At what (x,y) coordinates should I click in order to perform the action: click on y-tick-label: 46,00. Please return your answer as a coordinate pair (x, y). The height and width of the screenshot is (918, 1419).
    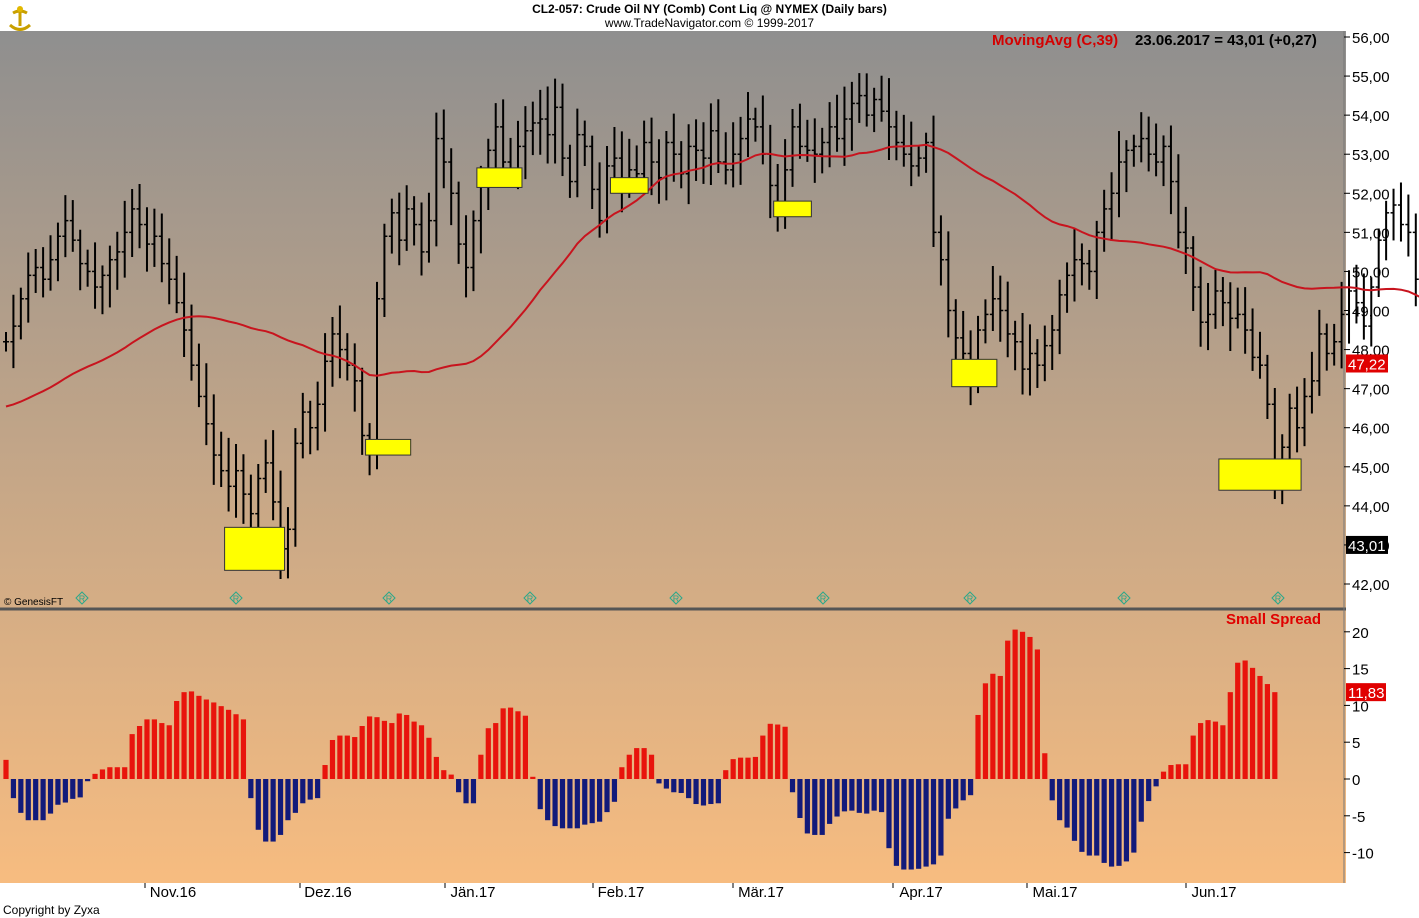
    Looking at the image, I should click on (1371, 429).